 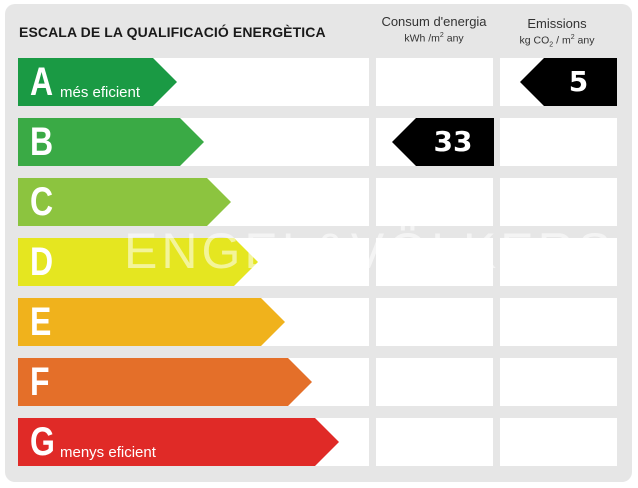 What do you see at coordinates (434, 382) in the screenshot?
I see `consumption-cell-f` at bounding box center [434, 382].